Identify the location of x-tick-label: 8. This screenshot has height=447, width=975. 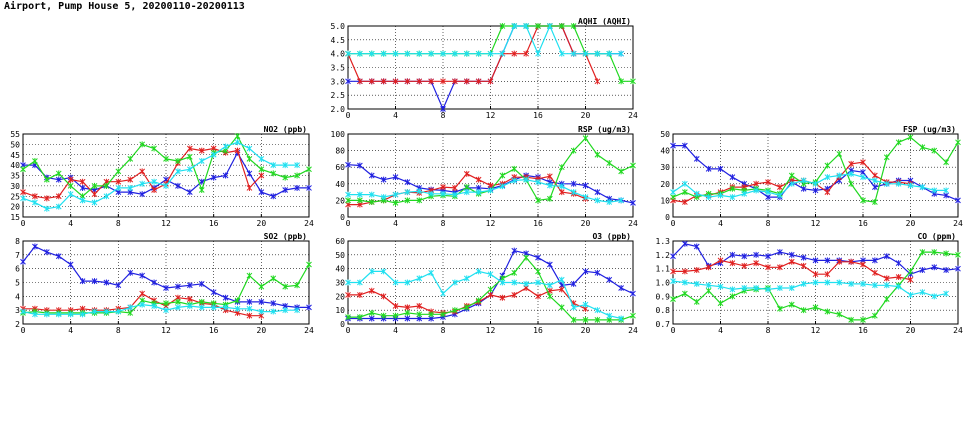
(118, 223).